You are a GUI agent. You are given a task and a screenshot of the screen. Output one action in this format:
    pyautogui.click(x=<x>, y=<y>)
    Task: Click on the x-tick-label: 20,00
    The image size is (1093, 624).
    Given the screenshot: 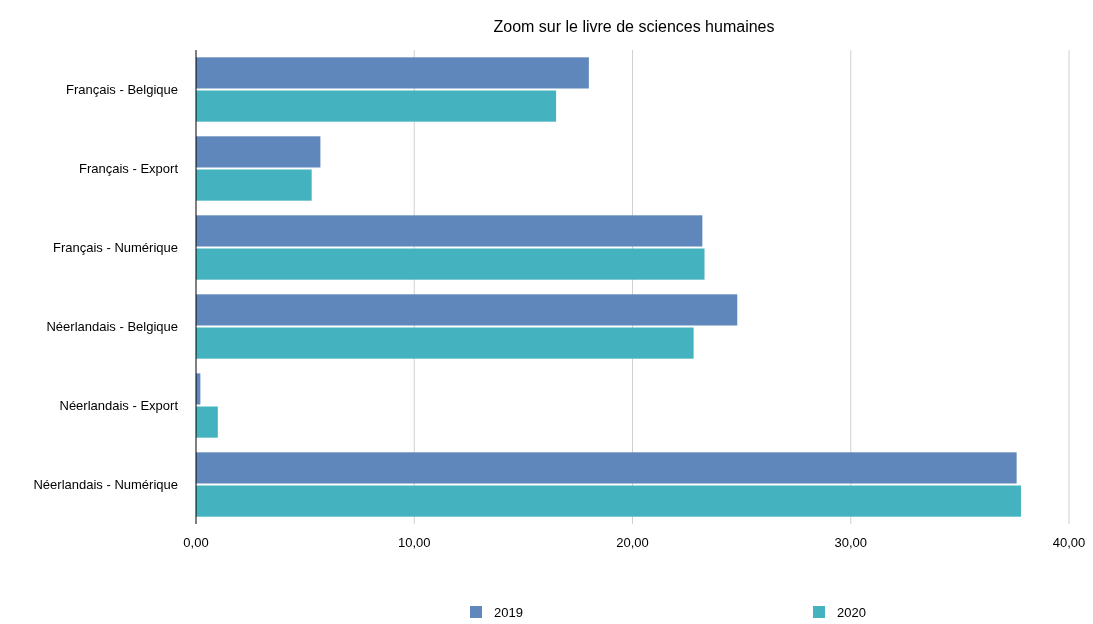 What is the action you would take?
    pyautogui.click(x=632, y=542)
    